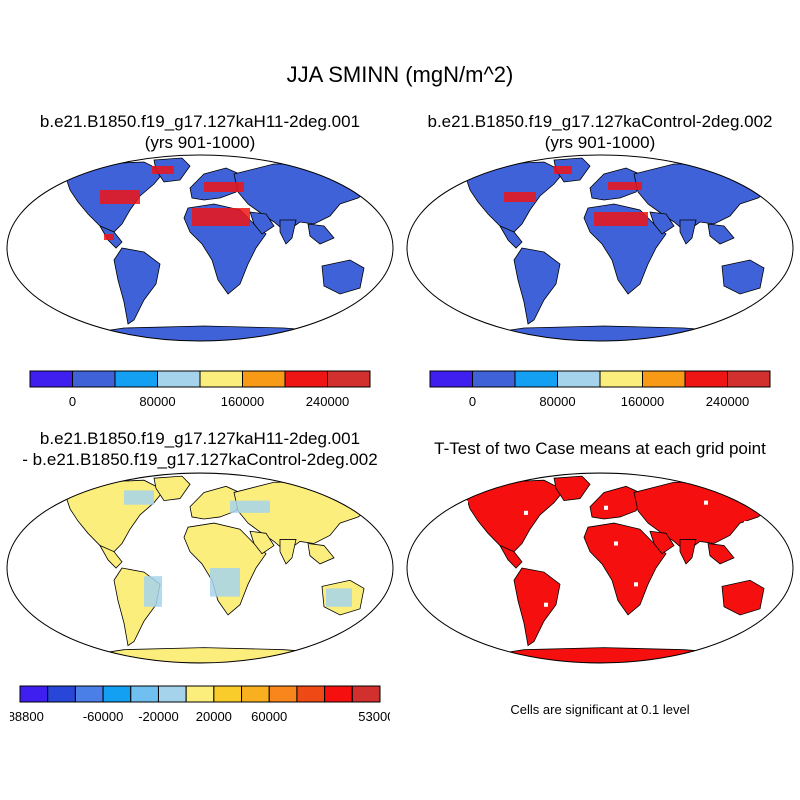  I want to click on landmass-north-america, so click(515, 518).